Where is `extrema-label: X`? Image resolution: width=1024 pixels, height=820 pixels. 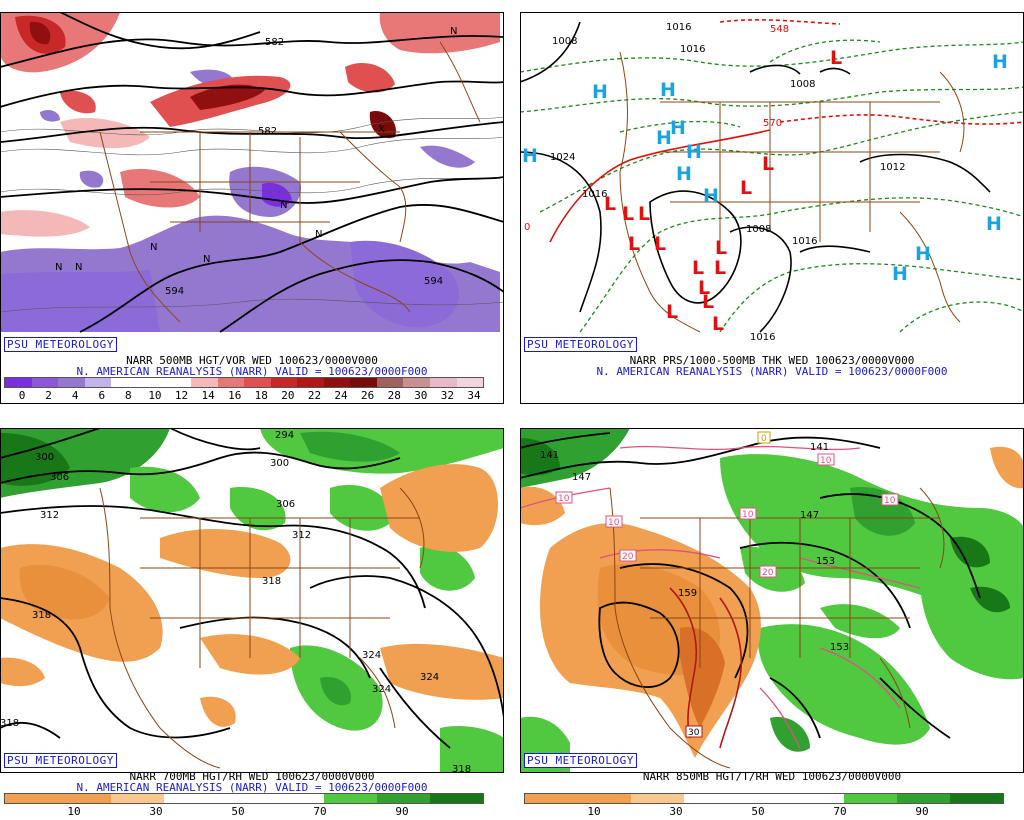
extrema-label: X is located at coordinates (381, 129).